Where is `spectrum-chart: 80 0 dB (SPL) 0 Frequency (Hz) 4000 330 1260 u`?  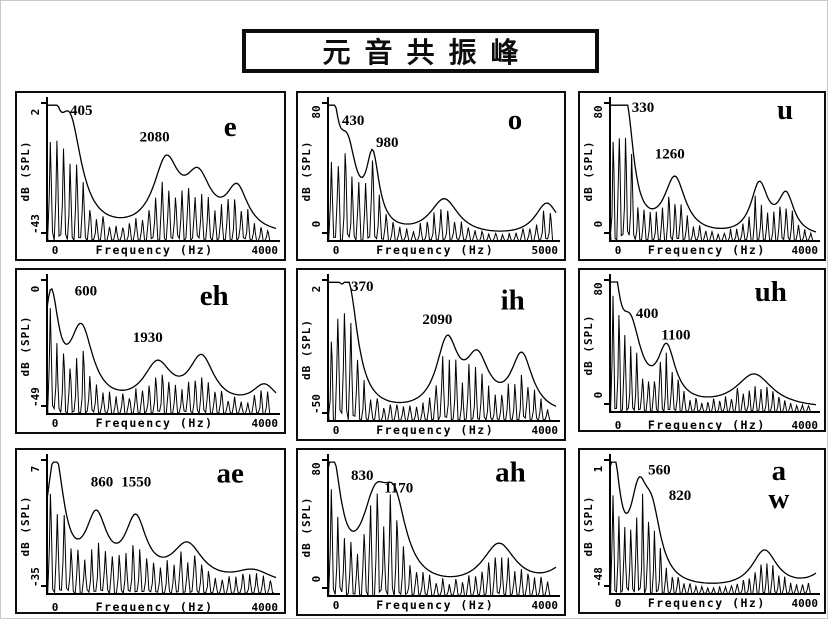 spectrum-chart: 80 0 dB (SPL) 0 Frequency (Hz) 4000 330 1260 u is located at coordinates (701, 175).